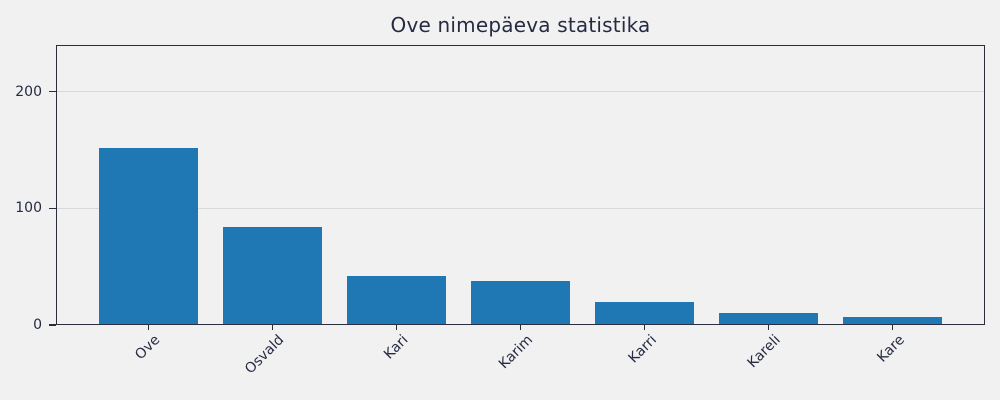 The height and width of the screenshot is (400, 1000). I want to click on bar-osvald, so click(272, 276).